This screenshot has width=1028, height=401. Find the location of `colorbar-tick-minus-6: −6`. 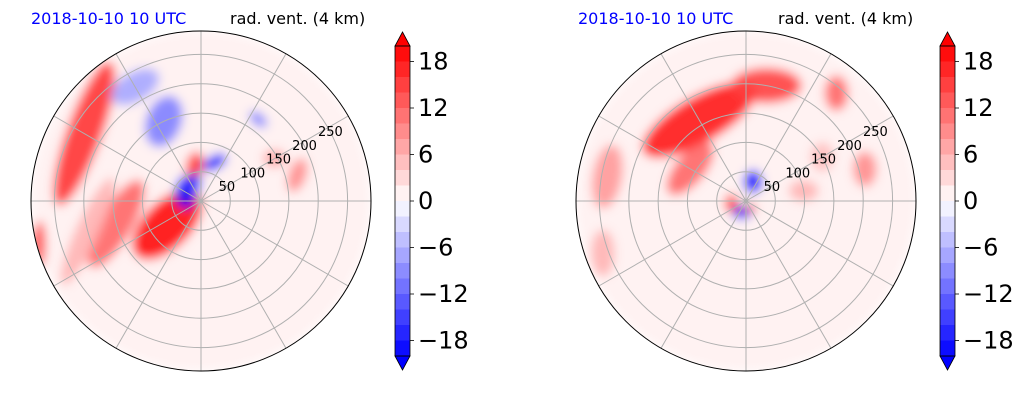

colorbar-tick-minus-6: −6 is located at coordinates (980, 248).